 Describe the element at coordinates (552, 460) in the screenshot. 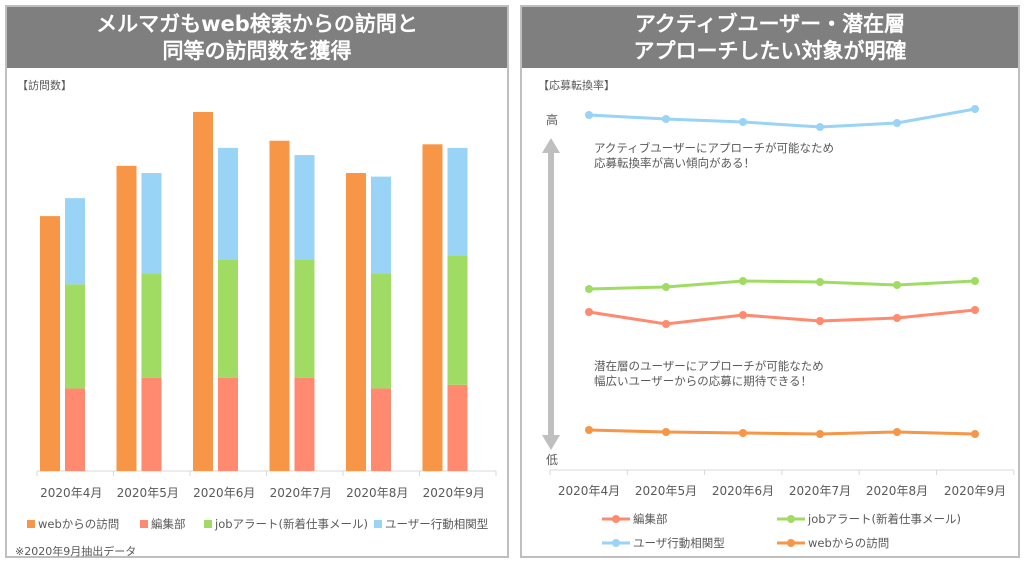

I see `low-label: 低` at that location.